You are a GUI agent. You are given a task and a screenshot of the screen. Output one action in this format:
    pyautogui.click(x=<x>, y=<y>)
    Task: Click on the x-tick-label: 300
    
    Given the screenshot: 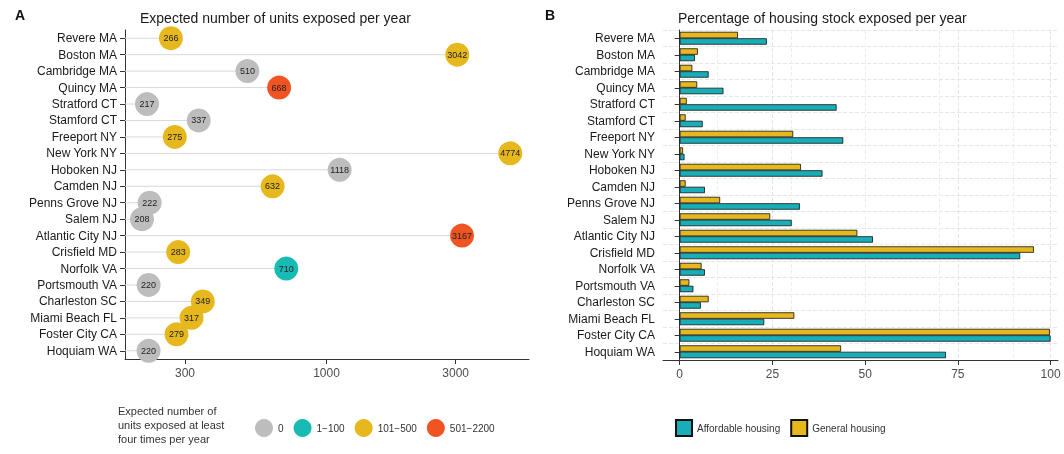 What is the action you would take?
    pyautogui.click(x=185, y=373)
    